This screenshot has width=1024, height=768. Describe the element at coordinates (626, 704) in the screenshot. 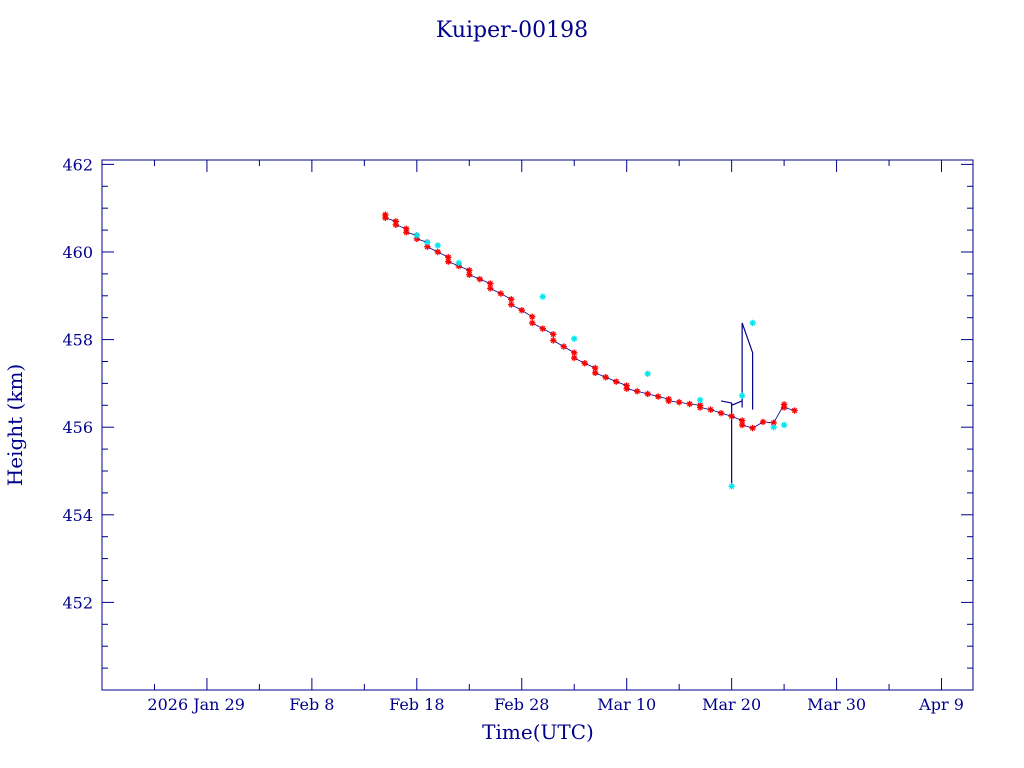

I see `x-tick-label: Mar 10` at that location.